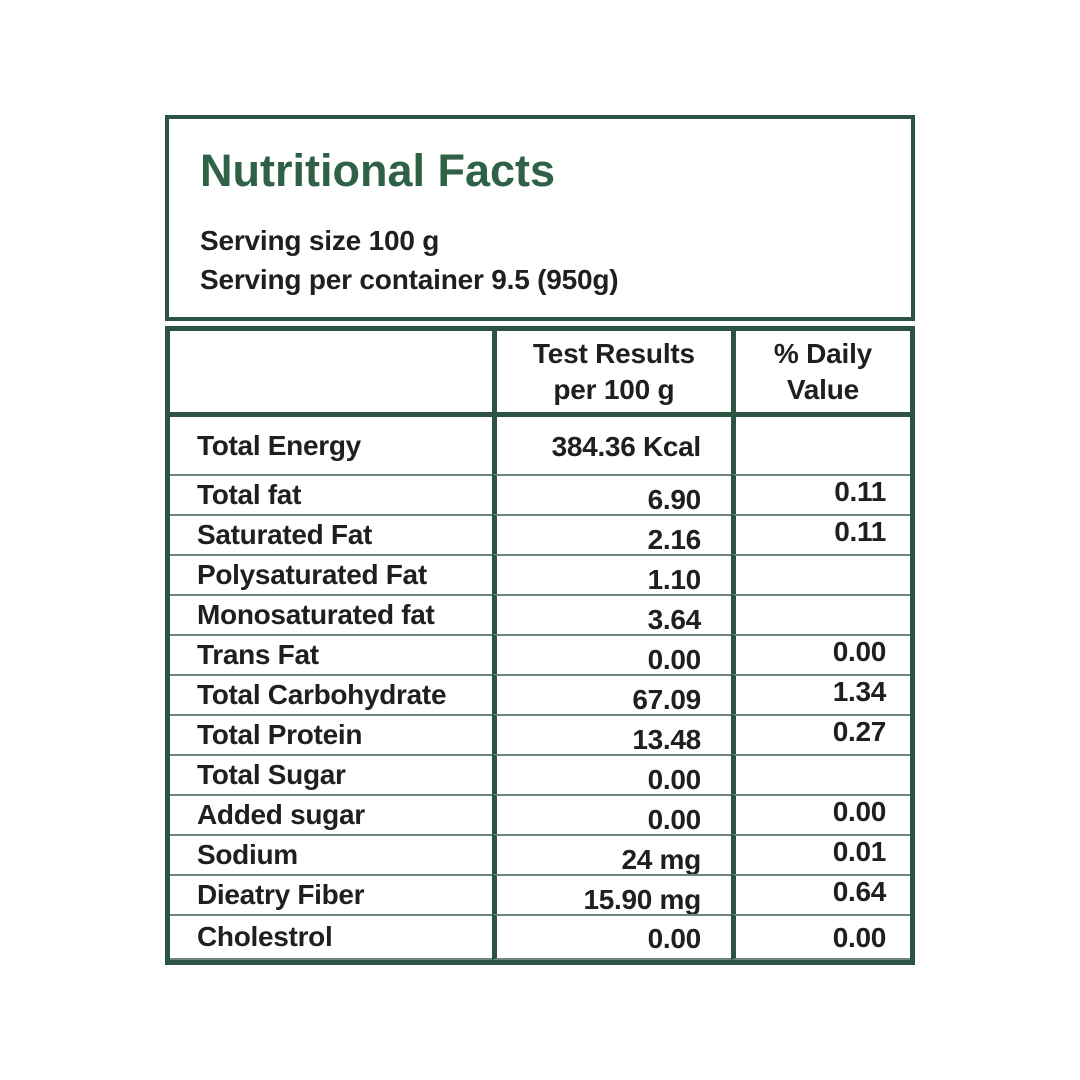 The height and width of the screenshot is (1080, 1080). What do you see at coordinates (331, 445) in the screenshot?
I see `row-label-cell: Total Energy` at bounding box center [331, 445].